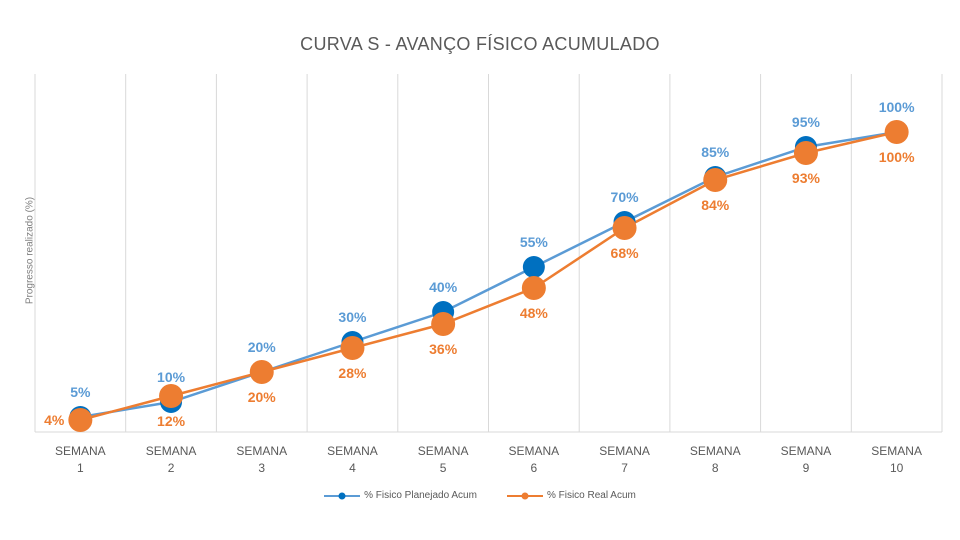 This screenshot has width=960, height=540. Describe the element at coordinates (715, 468) in the screenshot. I see `x-tick-label: 8` at that location.